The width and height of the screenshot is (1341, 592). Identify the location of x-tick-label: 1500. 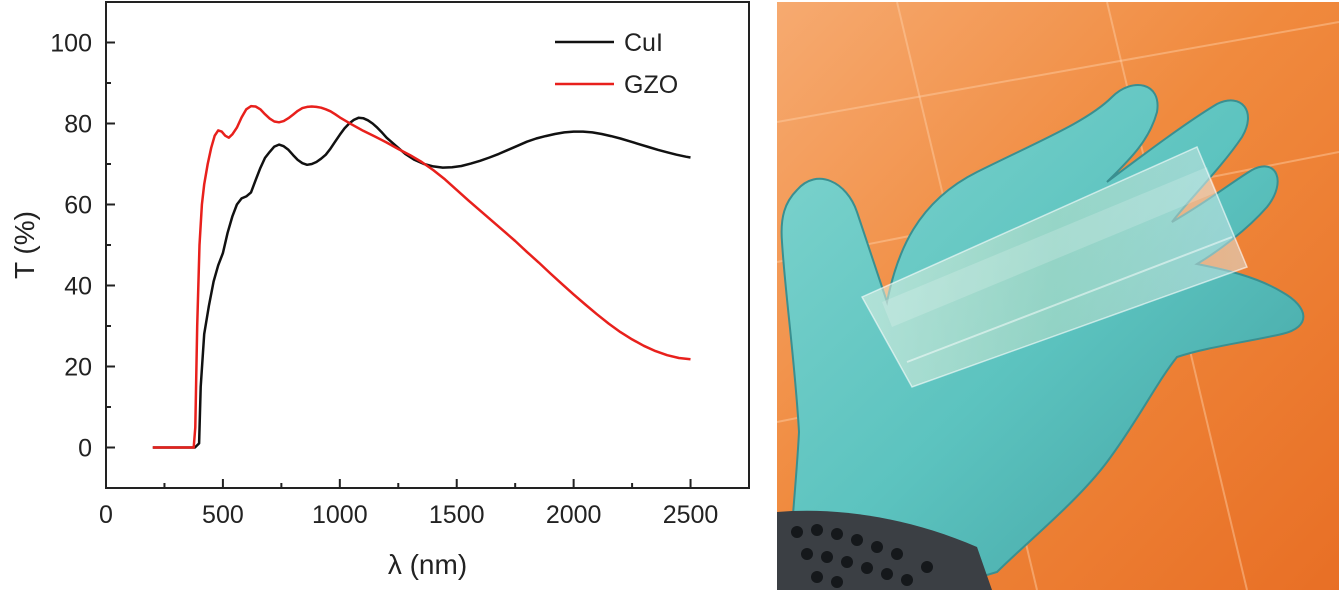
(457, 515).